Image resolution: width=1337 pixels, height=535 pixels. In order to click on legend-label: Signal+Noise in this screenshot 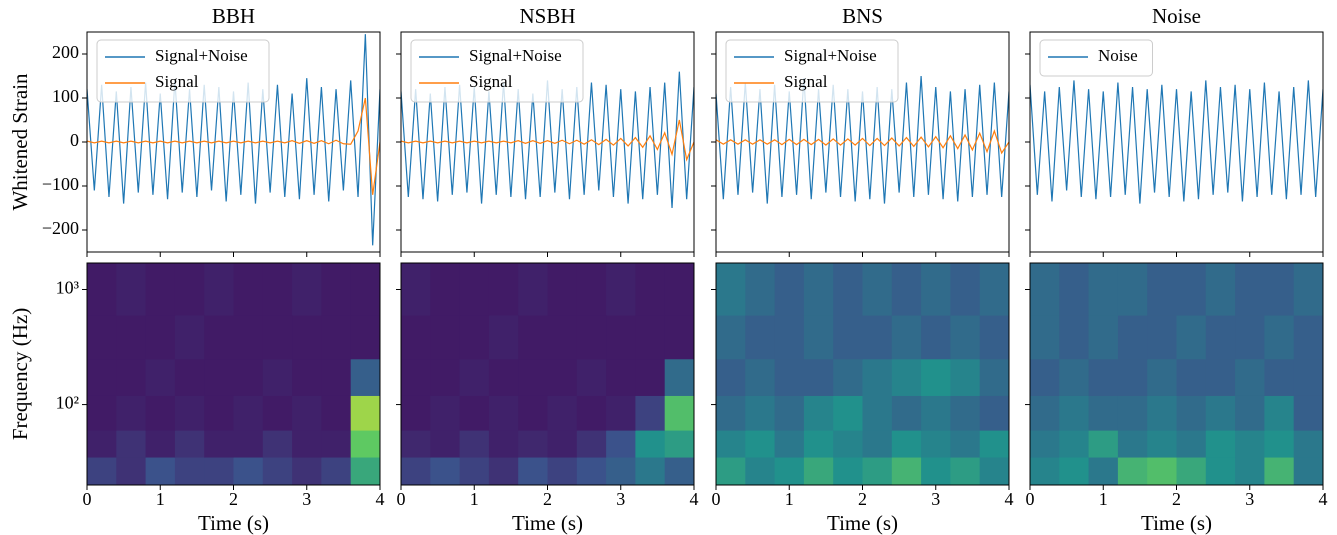, I will do `click(201, 55)`.